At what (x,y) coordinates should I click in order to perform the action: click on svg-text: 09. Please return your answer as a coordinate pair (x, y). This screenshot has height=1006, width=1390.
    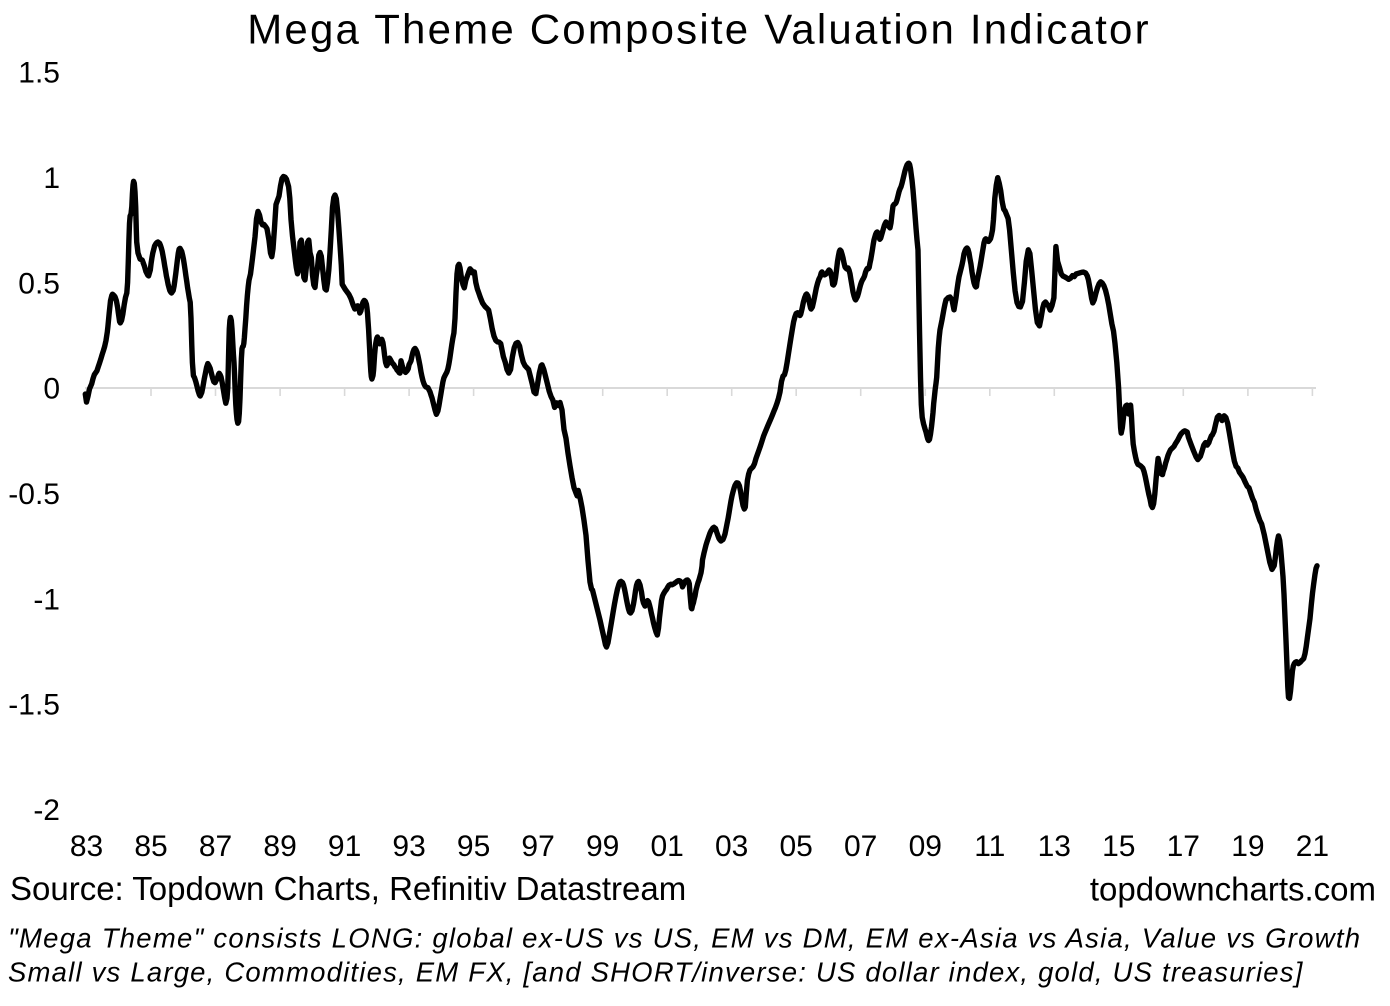
    Looking at the image, I should click on (925, 846).